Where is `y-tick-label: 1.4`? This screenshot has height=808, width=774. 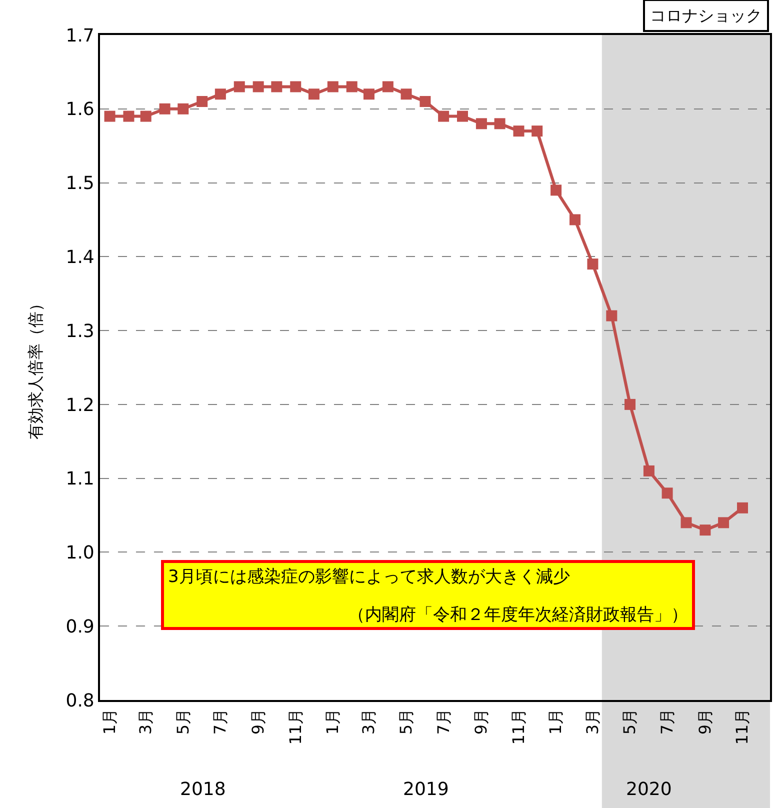
y-tick-label: 1.4 is located at coordinates (80, 257).